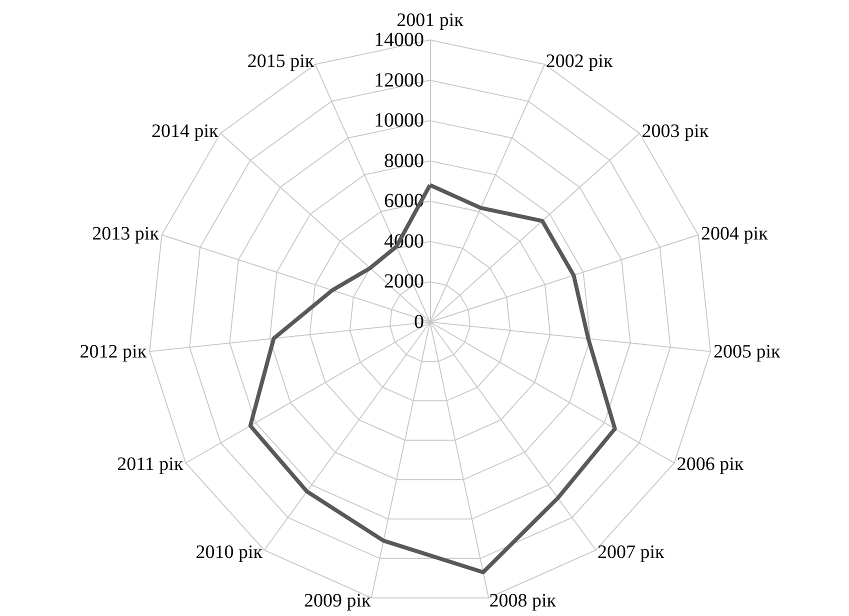 Image resolution: width=849 pixels, height=616 pixels. What do you see at coordinates (419, 322) in the screenshot?
I see `y-tick-label: 0` at bounding box center [419, 322].